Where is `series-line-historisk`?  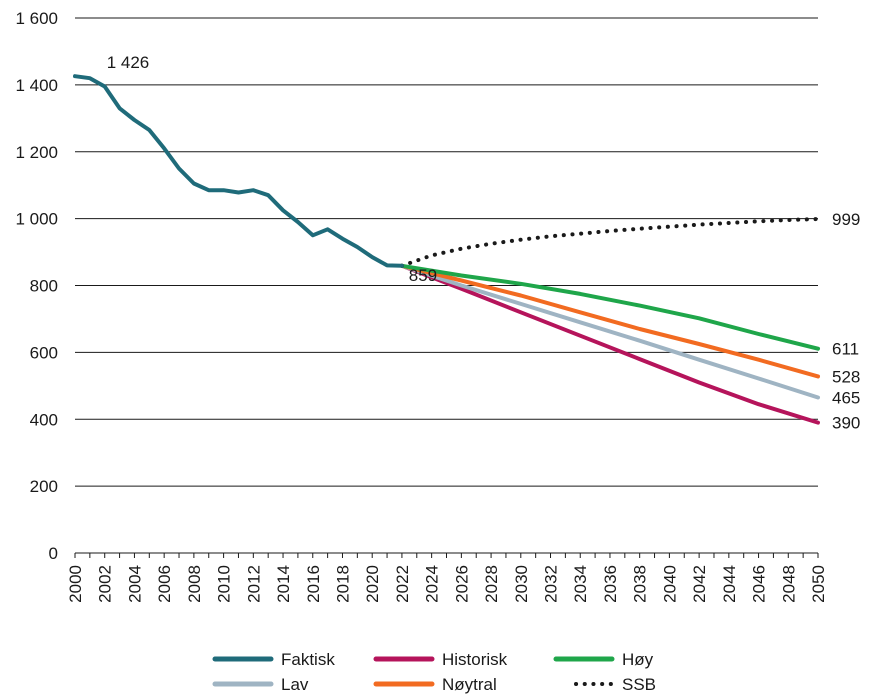 series-line-historisk is located at coordinates (609, 344).